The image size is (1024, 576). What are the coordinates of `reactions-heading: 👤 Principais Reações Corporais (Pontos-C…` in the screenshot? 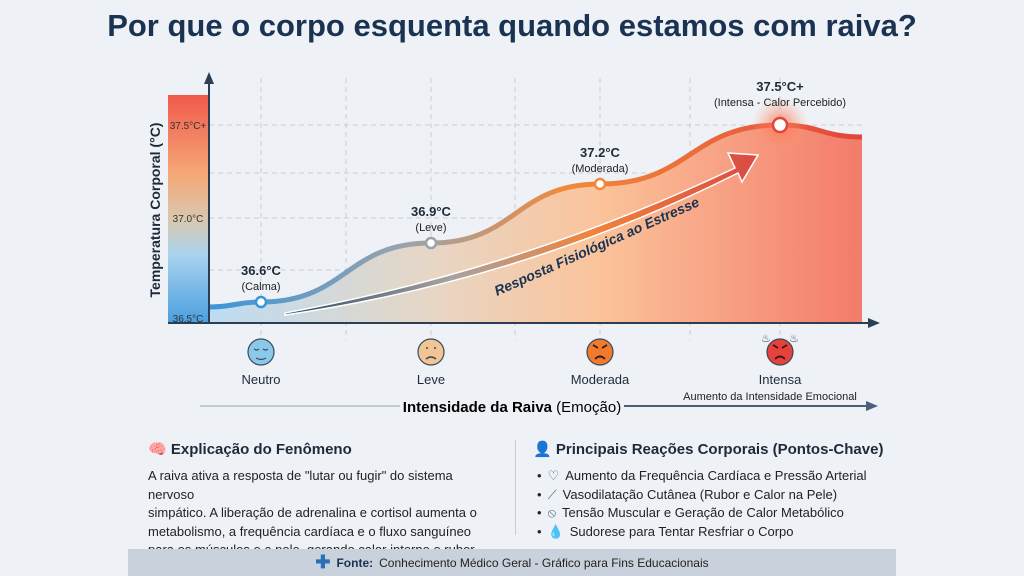 It's located at (708, 449).